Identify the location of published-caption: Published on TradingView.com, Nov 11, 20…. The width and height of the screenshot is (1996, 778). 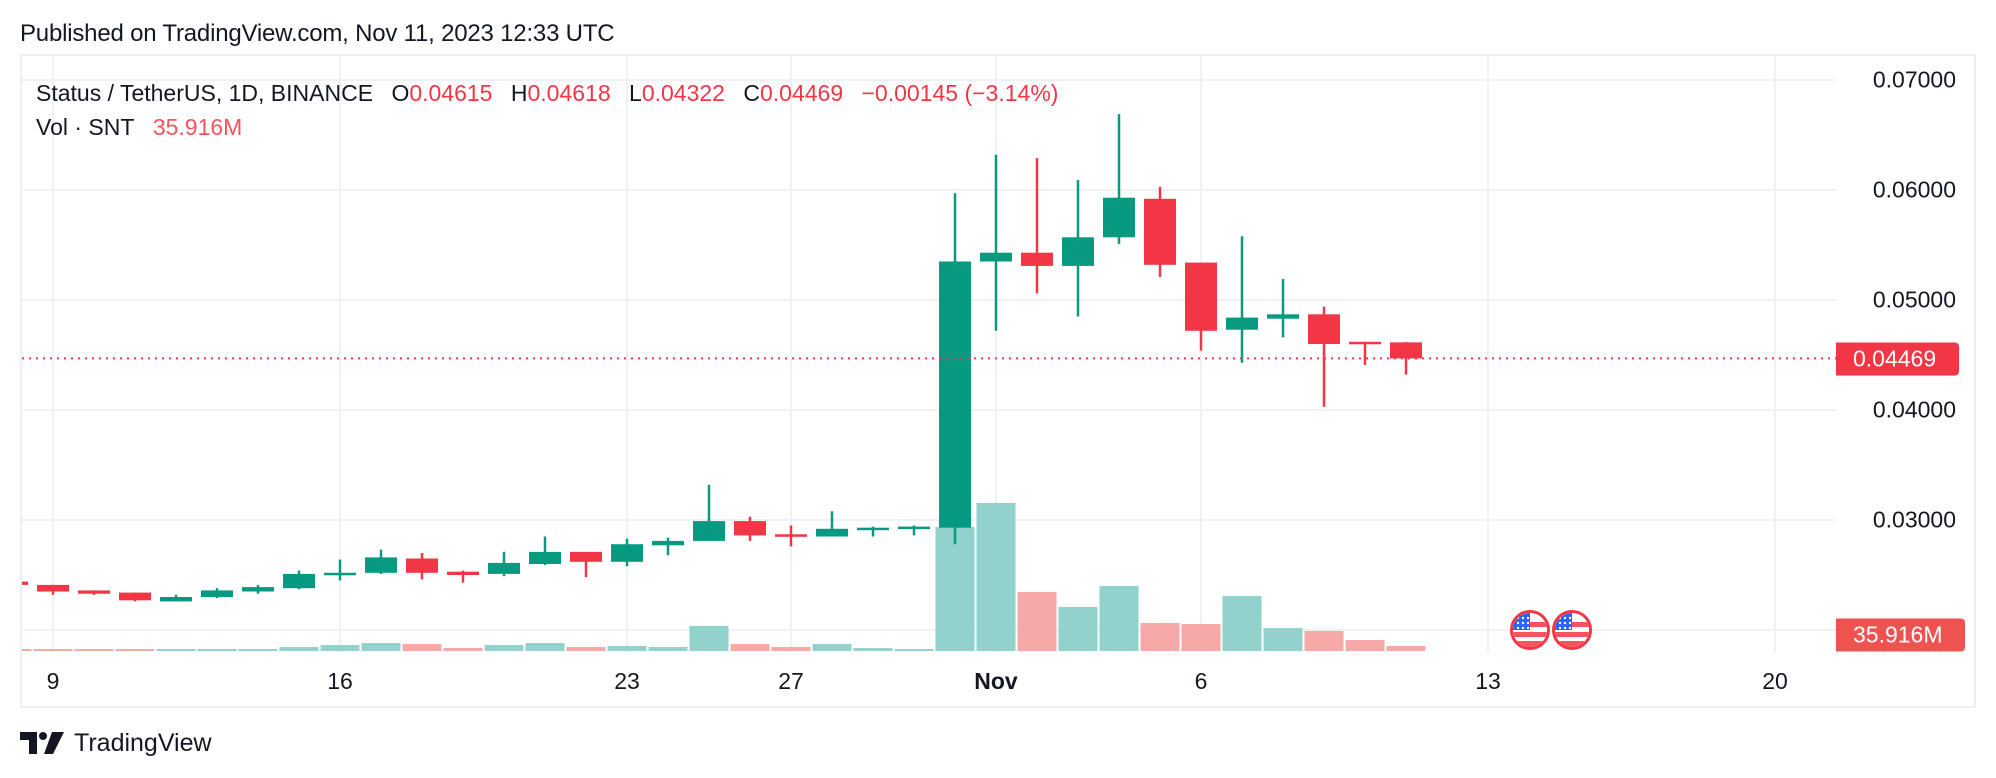
(317, 33).